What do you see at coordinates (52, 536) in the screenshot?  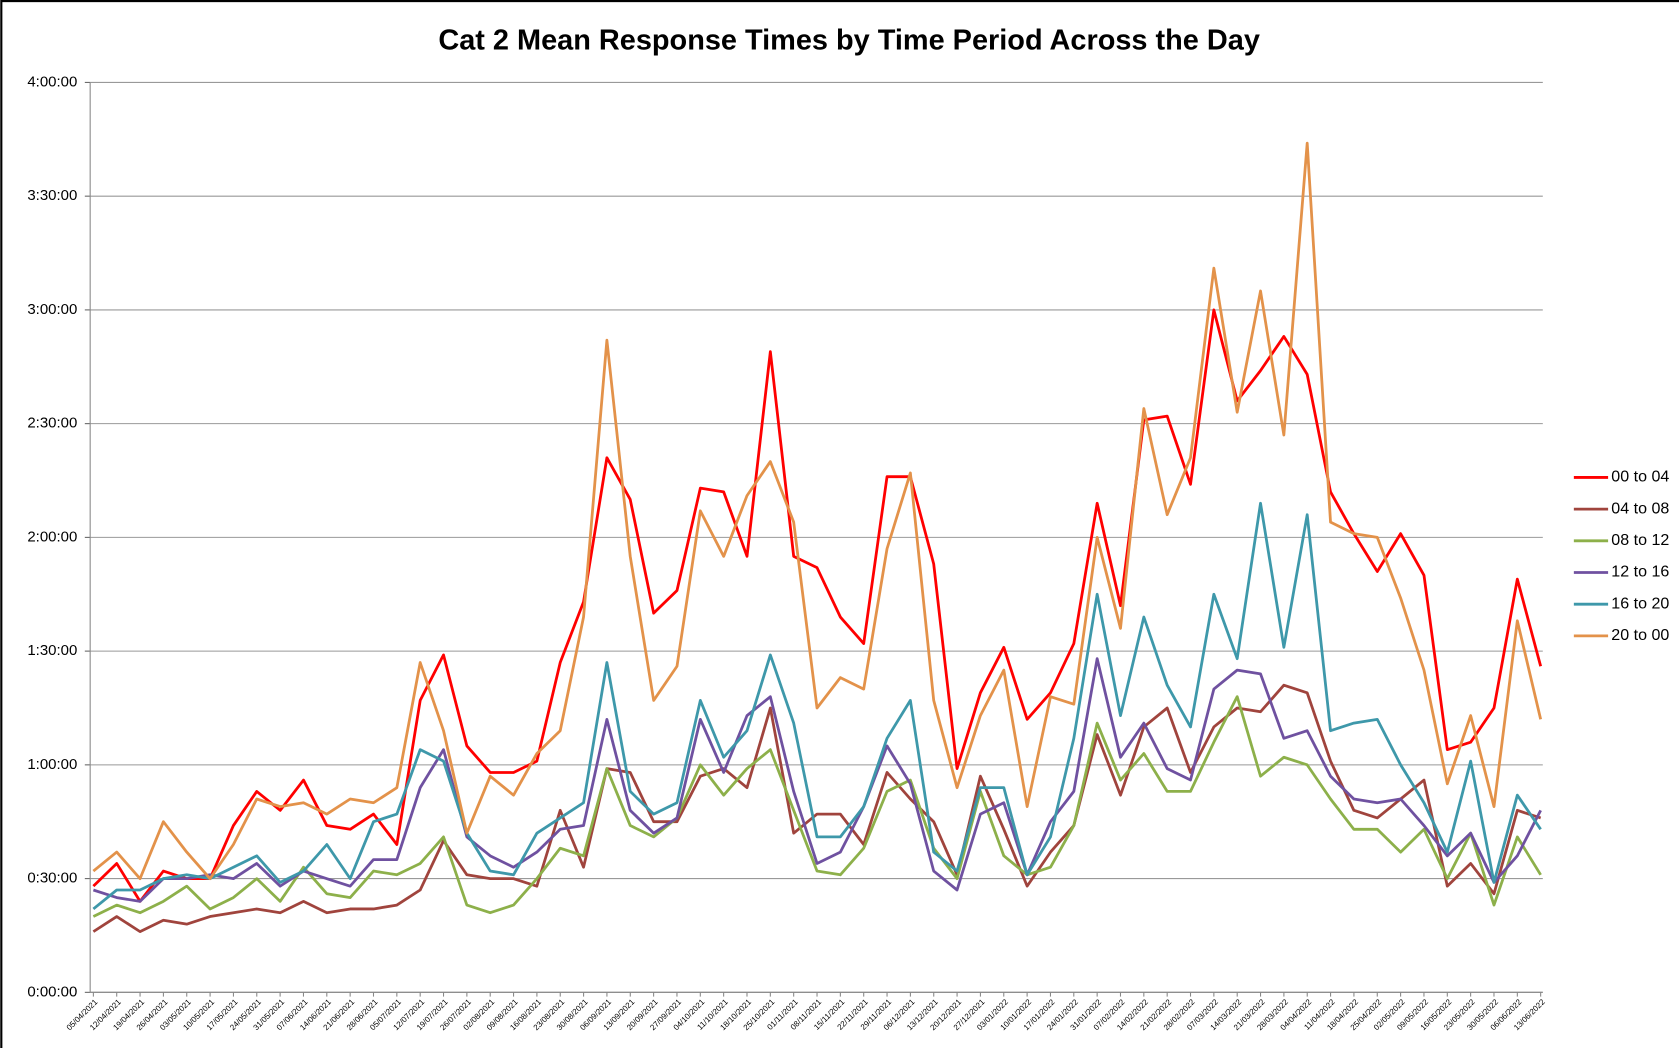 I see `y-tick-label: 2:00:00` at bounding box center [52, 536].